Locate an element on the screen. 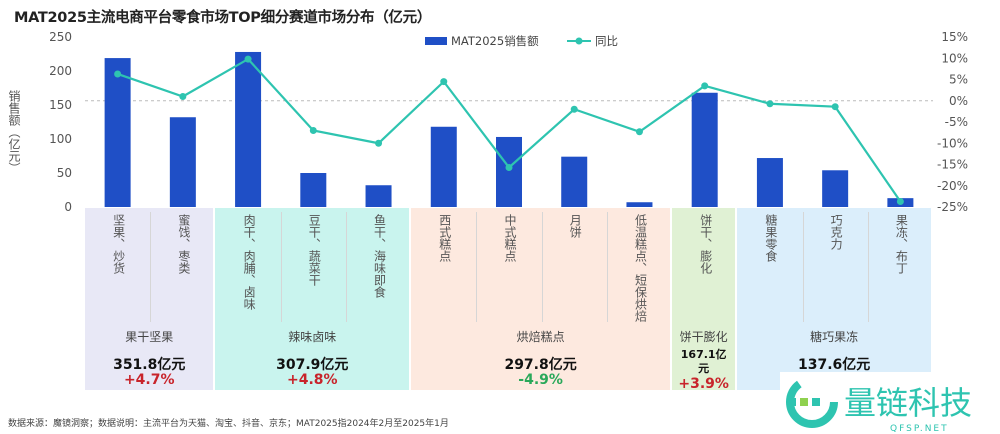 The image size is (1000, 434). watermark-logo: 量链科技 QFSP.NET is located at coordinates (890, 403).